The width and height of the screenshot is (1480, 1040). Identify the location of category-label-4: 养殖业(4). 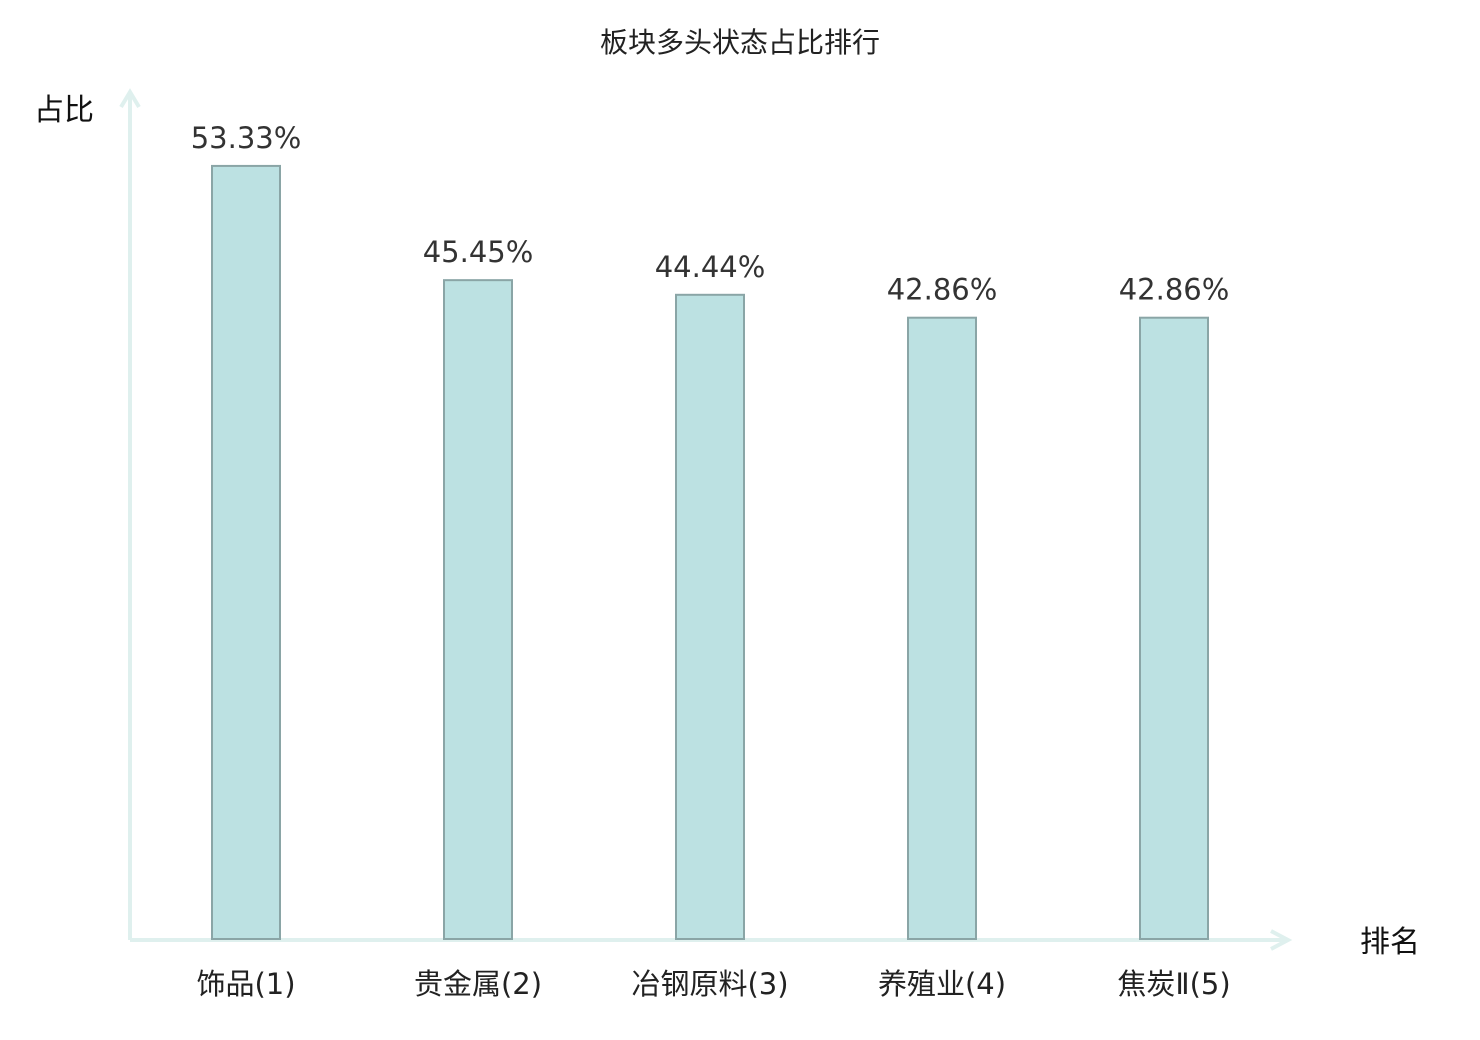
(942, 984).